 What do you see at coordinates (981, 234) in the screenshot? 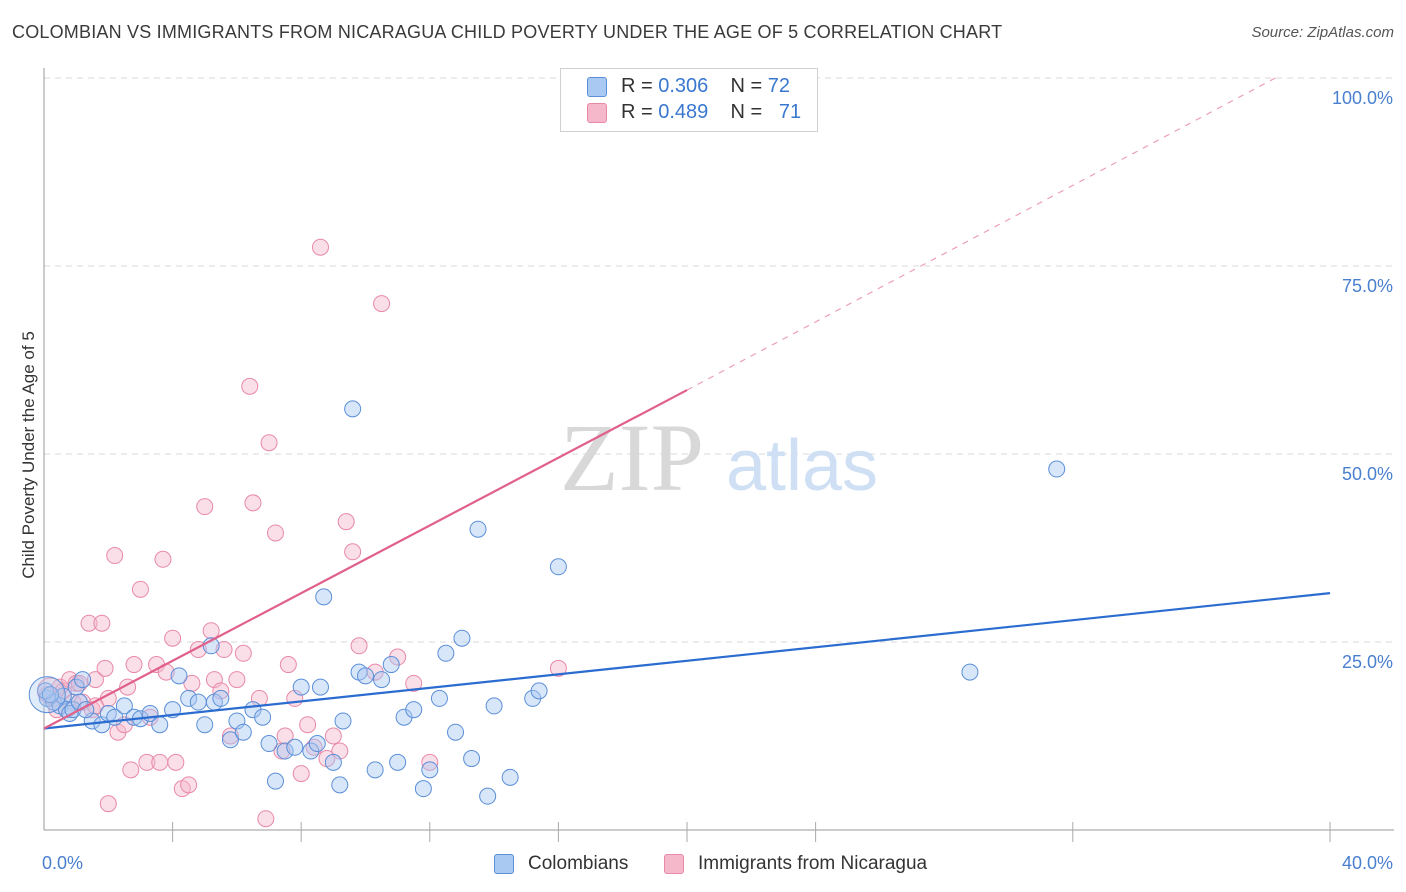
I see `nicaragua-trend-extension` at bounding box center [981, 234].